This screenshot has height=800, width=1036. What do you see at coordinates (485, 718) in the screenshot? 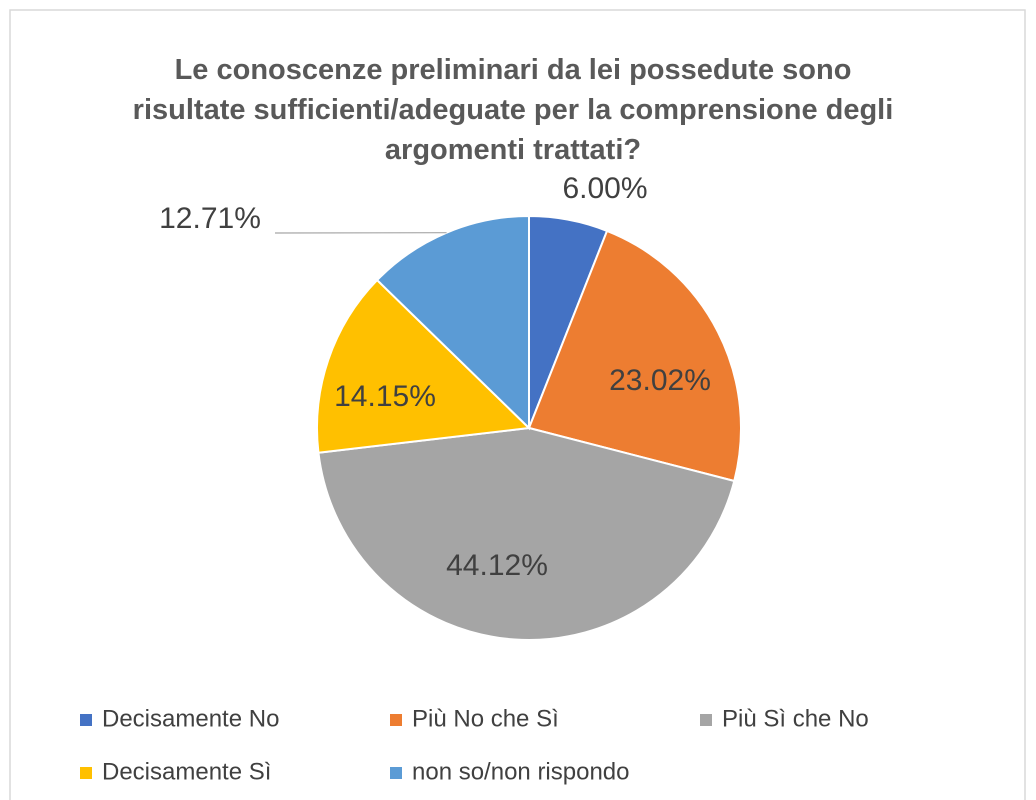
I see `legend-label: Più No che Sì` at bounding box center [485, 718].